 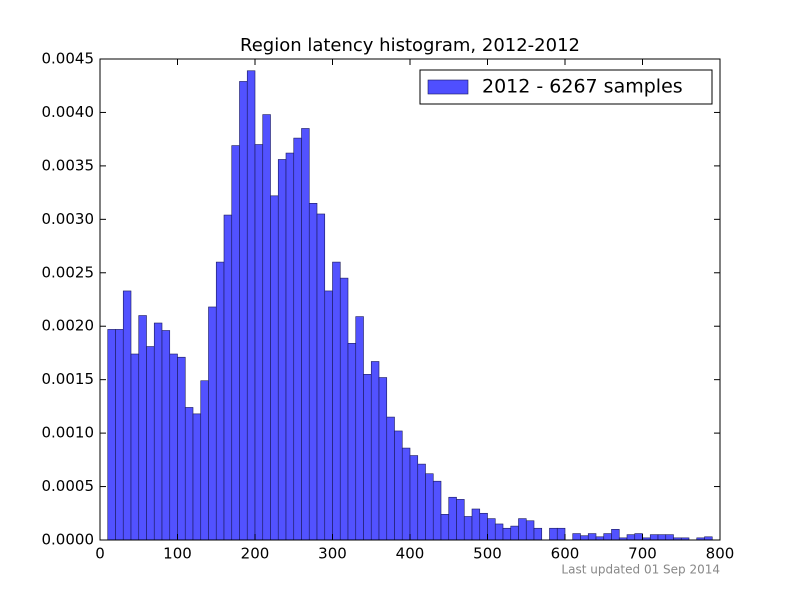 I want to click on y-tick-label: 0.0040, so click(x=68, y=112).